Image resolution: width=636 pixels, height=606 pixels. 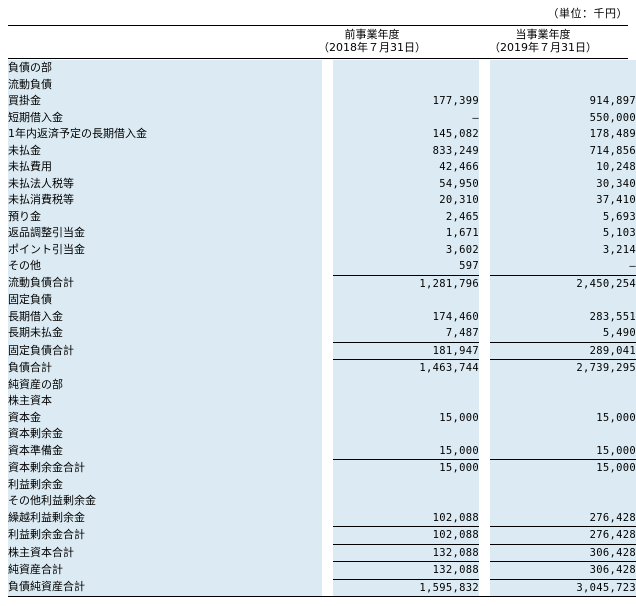 What do you see at coordinates (165, 266) in the screenshot?
I see `row-label: その他` at bounding box center [165, 266].